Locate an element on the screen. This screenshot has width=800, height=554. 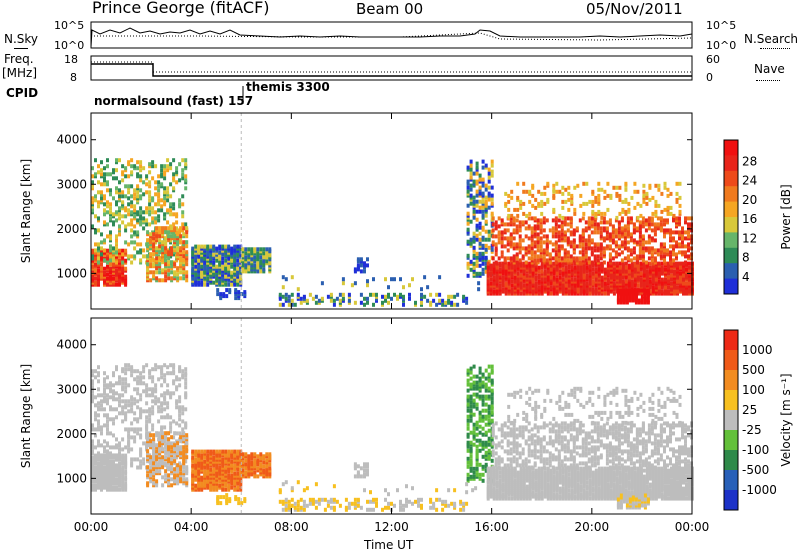
nsky-tick-top: 10^5 is located at coordinates (69, 25).